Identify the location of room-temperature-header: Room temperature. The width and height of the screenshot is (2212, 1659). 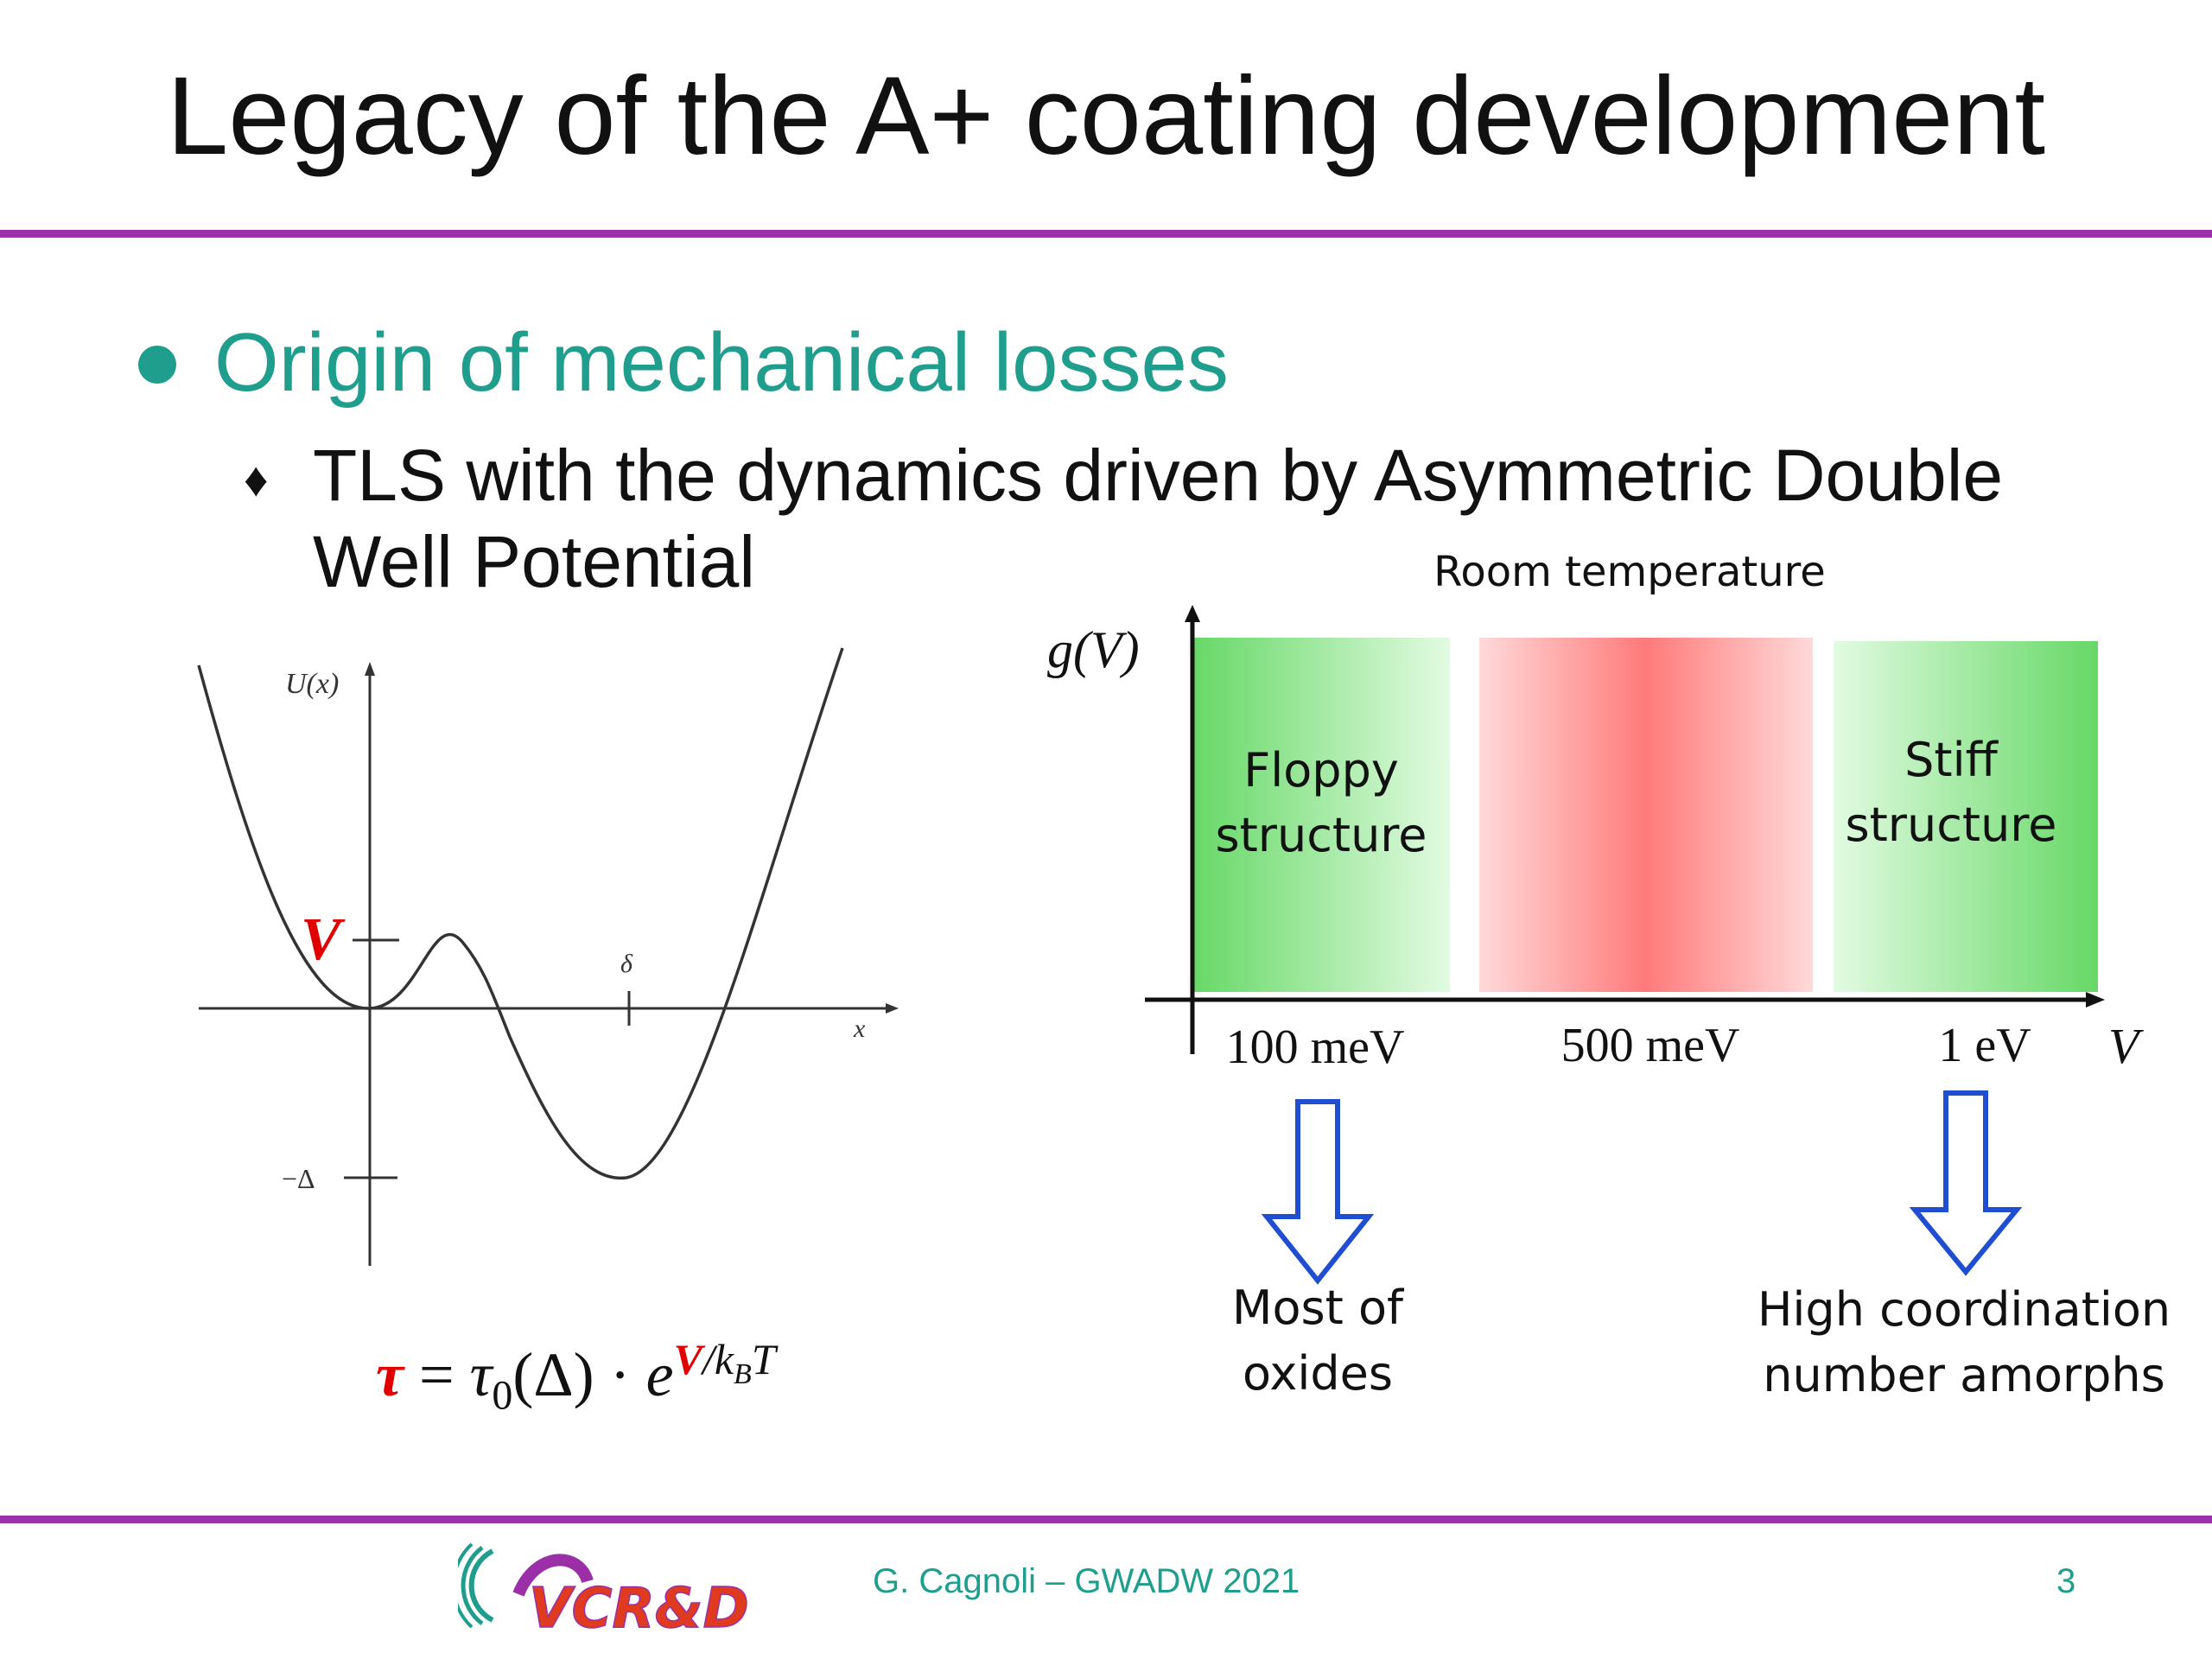
(1629, 572).